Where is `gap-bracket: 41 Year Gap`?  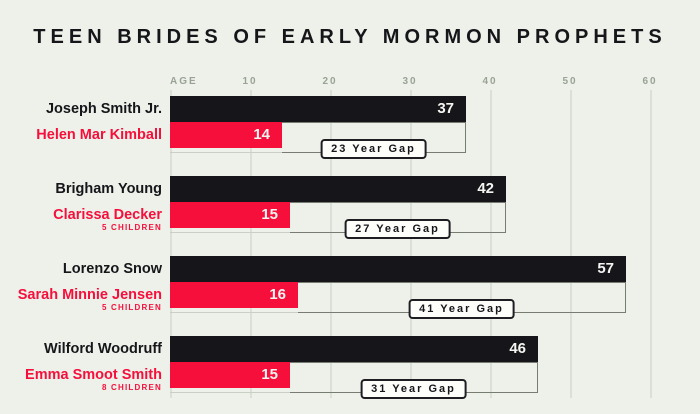 gap-bracket: 41 Year Gap is located at coordinates (462, 300).